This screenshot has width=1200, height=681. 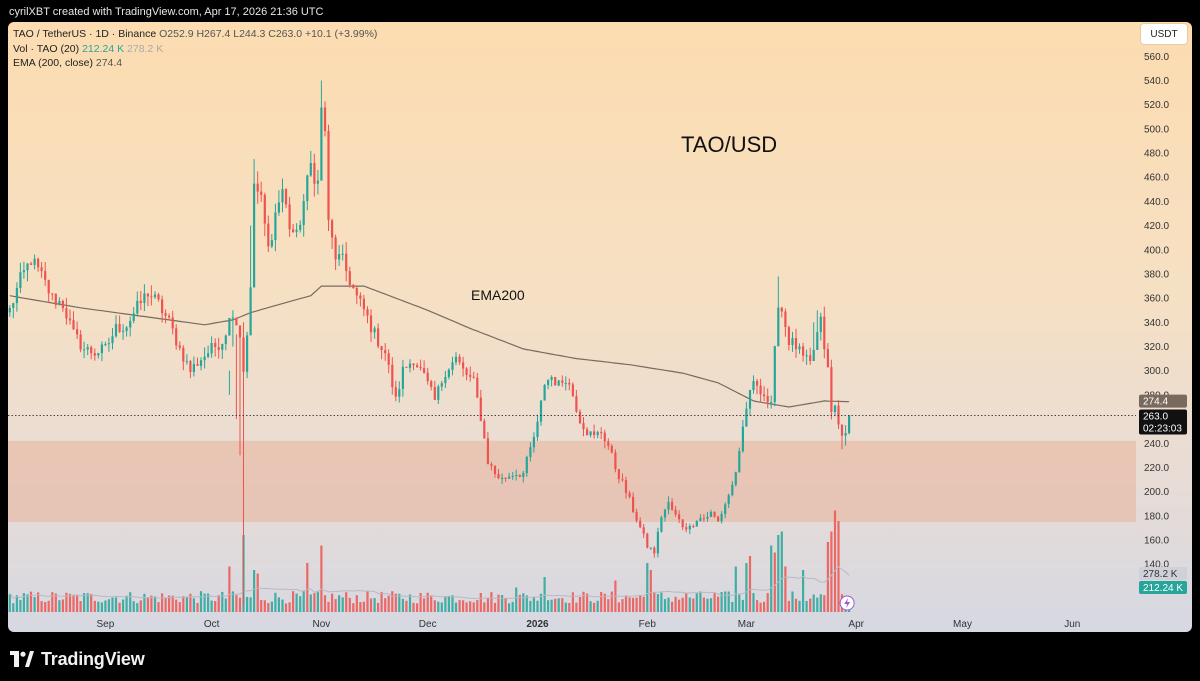 What do you see at coordinates (1164, 34) in the screenshot?
I see `currency-selector: USDT` at bounding box center [1164, 34].